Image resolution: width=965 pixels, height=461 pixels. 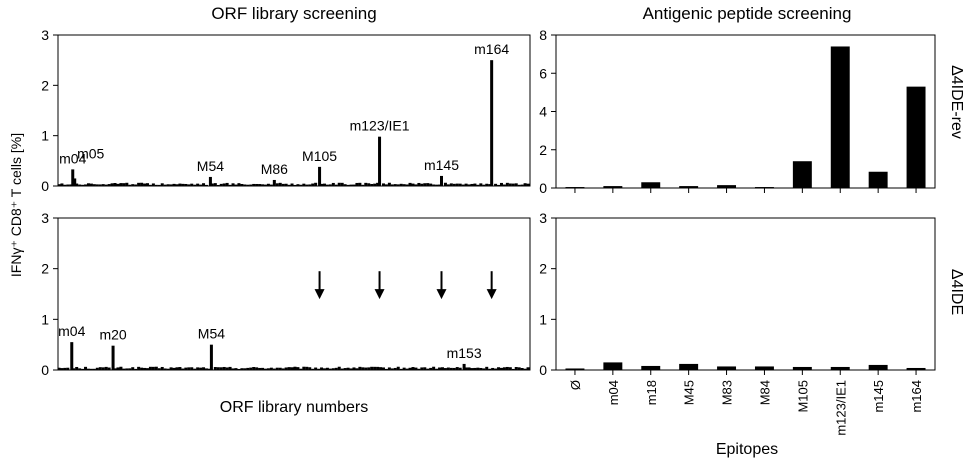 I want to click on orf-bottom-ytick-label: 3, so click(x=45, y=218).